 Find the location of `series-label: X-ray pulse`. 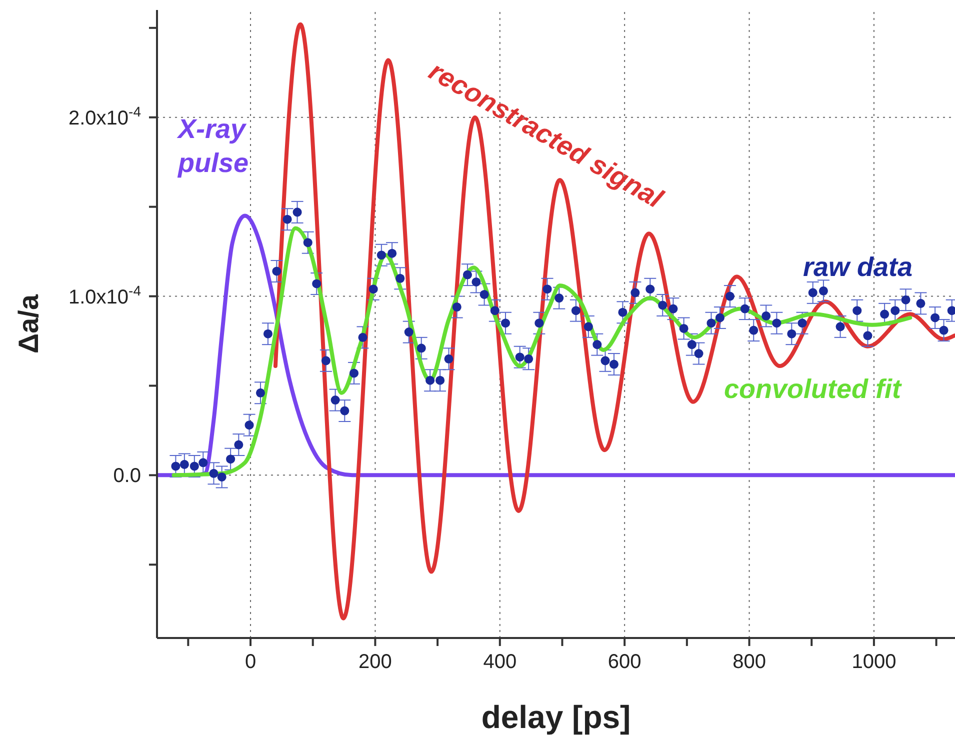

series-label: X-ray pulse is located at coordinates (213, 146).